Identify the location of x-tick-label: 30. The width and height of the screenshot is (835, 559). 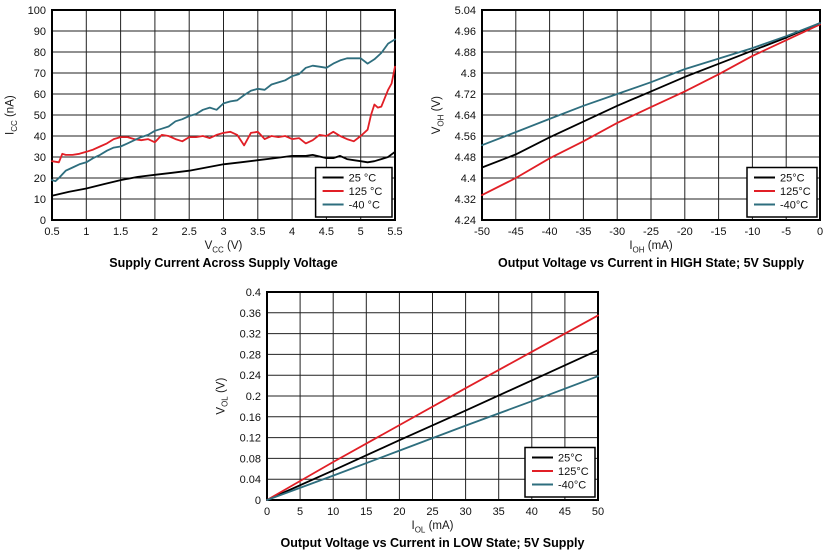
(465, 512).